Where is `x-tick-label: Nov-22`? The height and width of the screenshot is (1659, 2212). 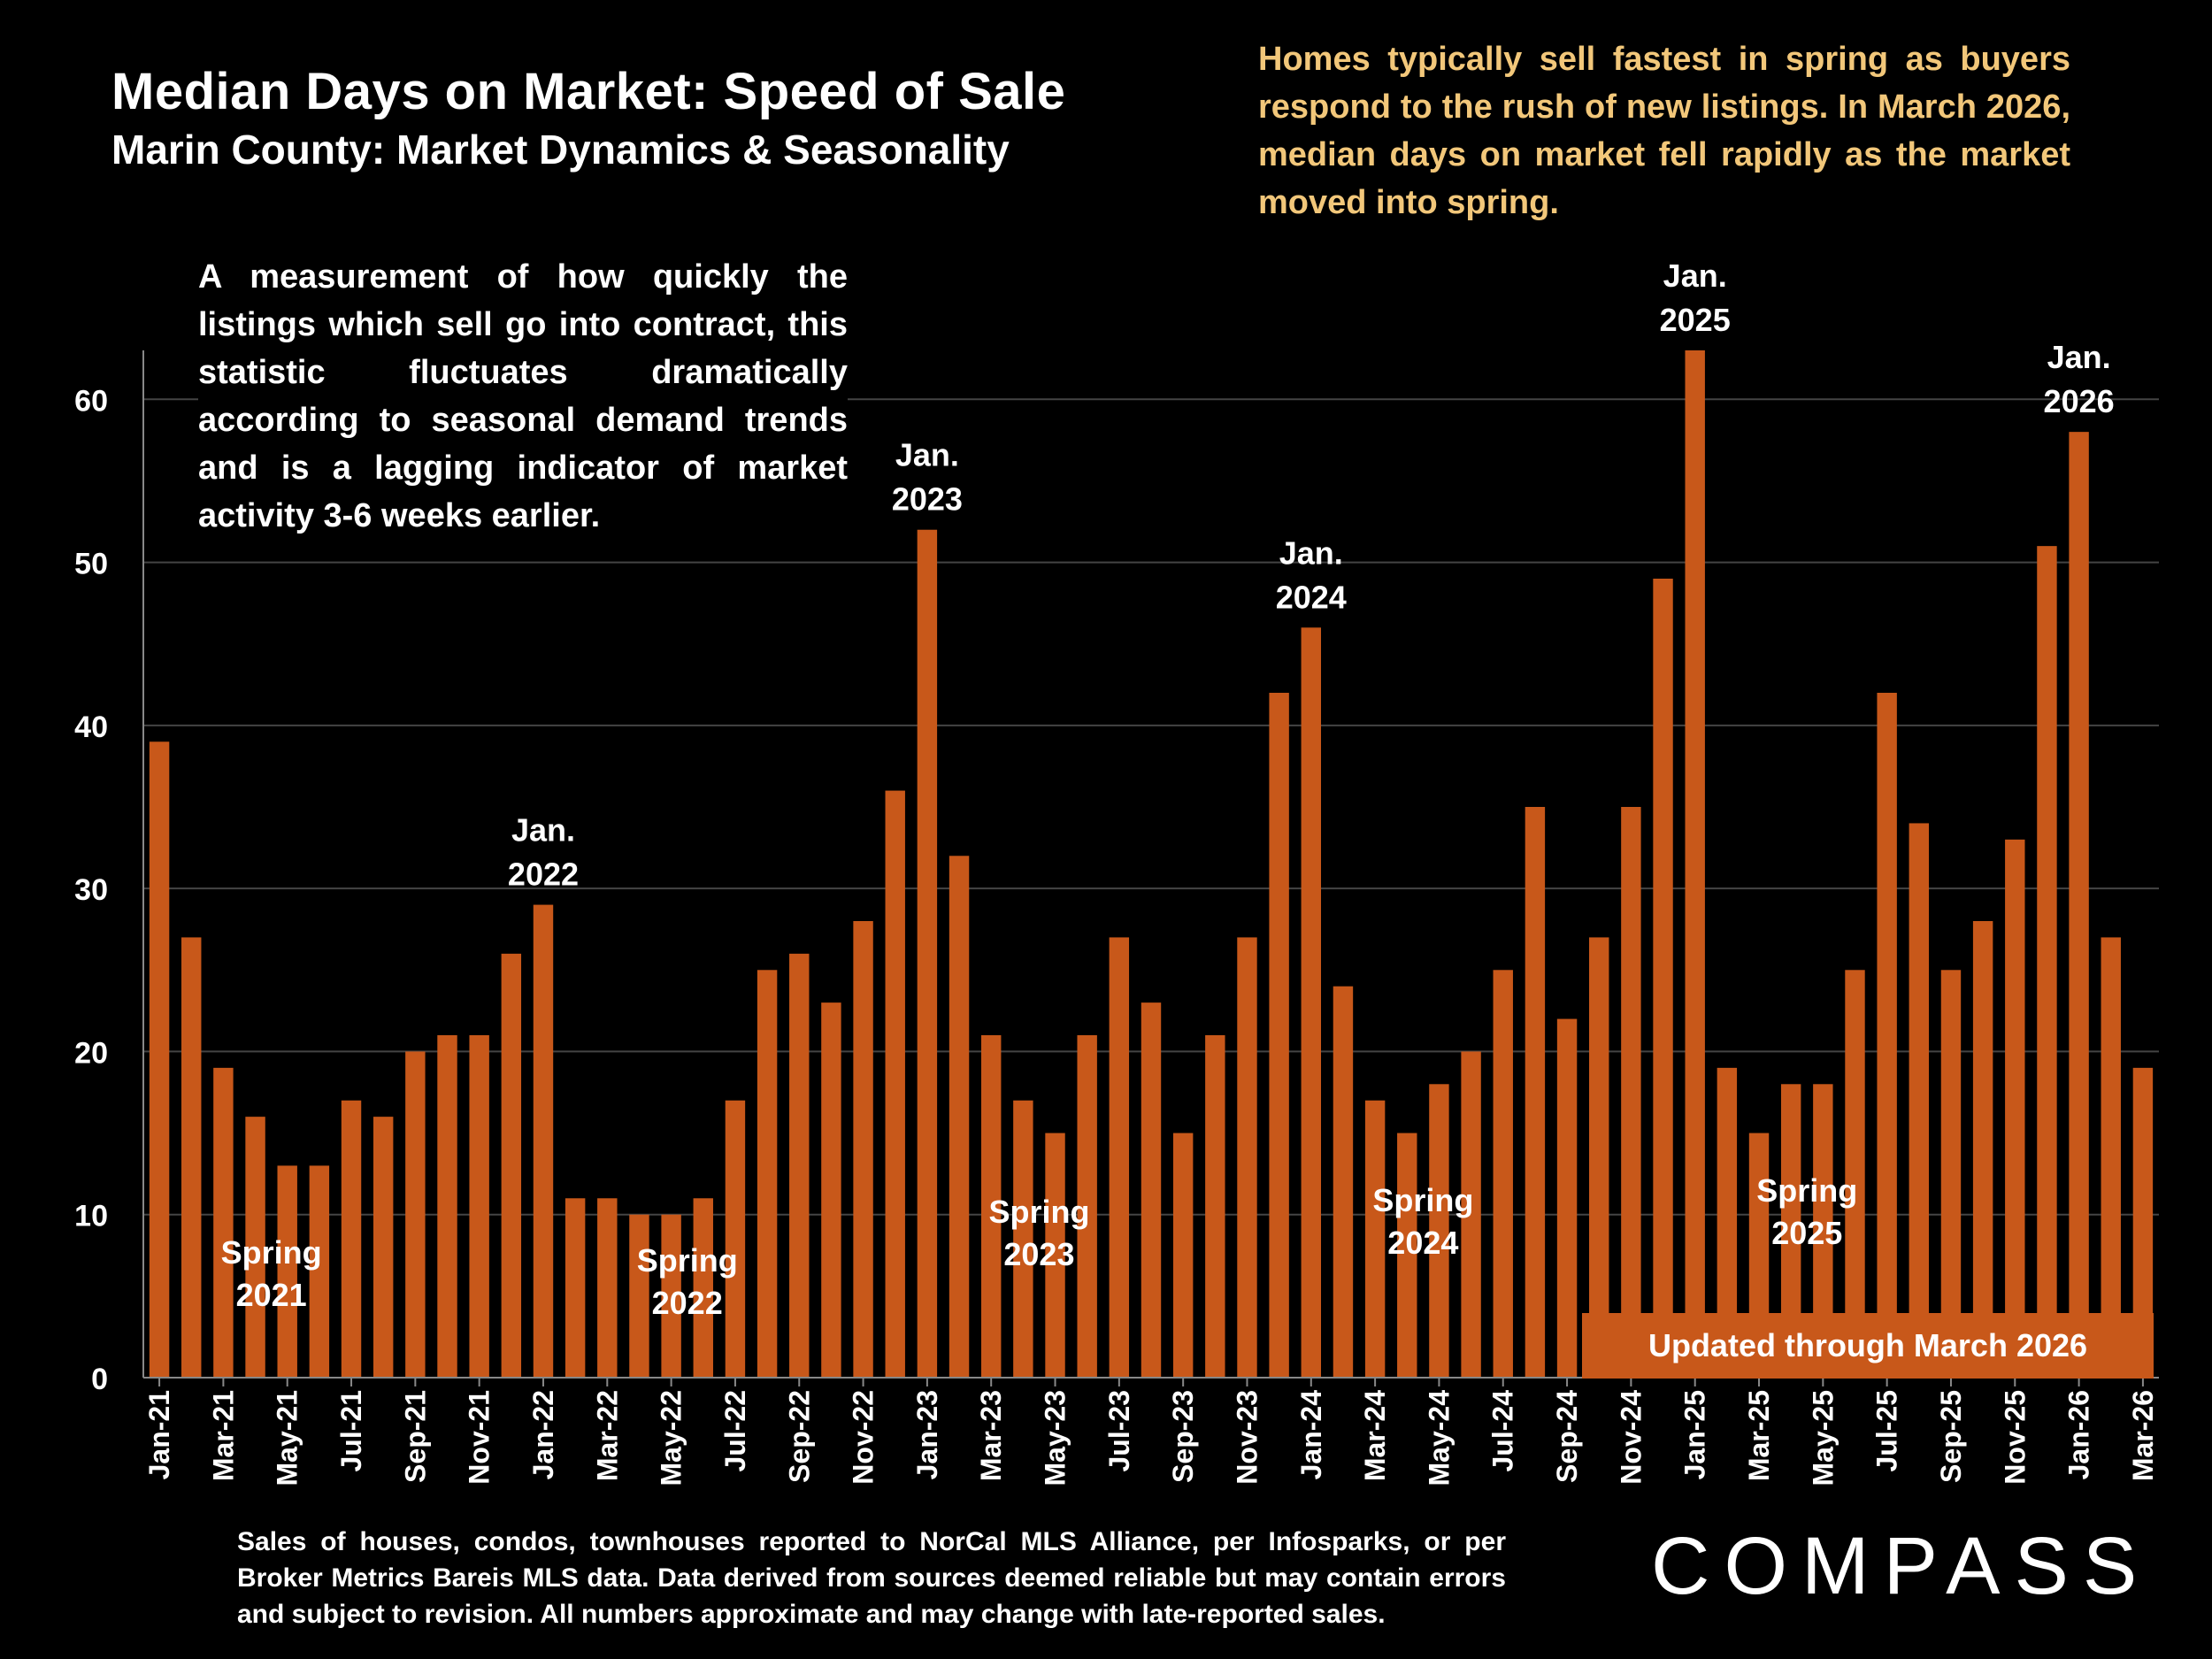 x-tick-label: Nov-22 is located at coordinates (864, 1438).